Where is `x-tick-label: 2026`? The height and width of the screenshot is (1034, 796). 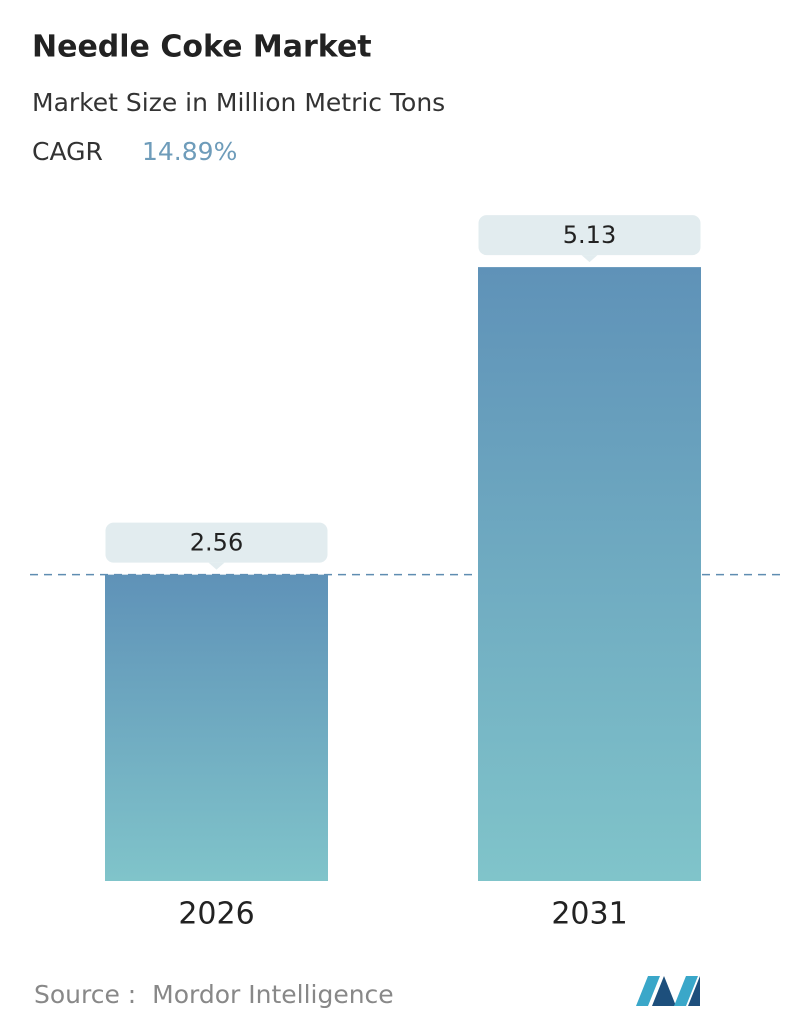 x-tick-label: 2026 is located at coordinates (216, 914).